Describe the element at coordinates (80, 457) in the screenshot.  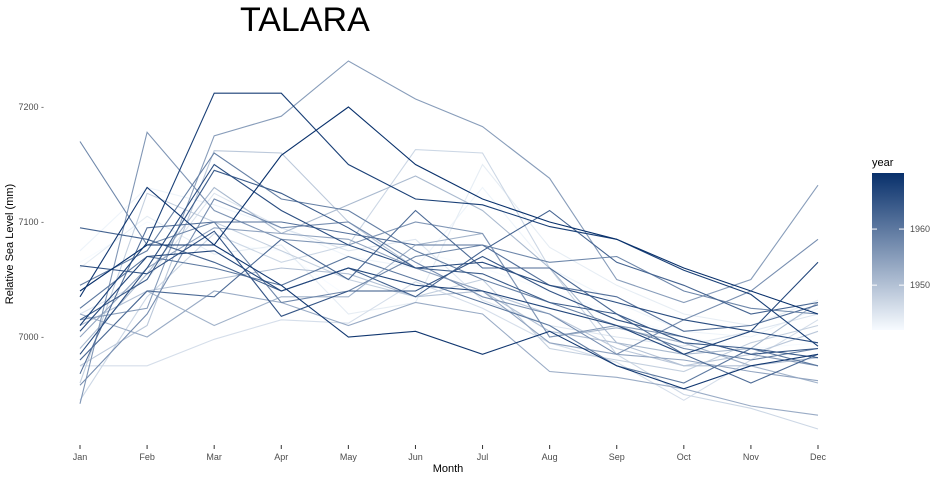
I see `x-tick-label-jan: Jan` at that location.